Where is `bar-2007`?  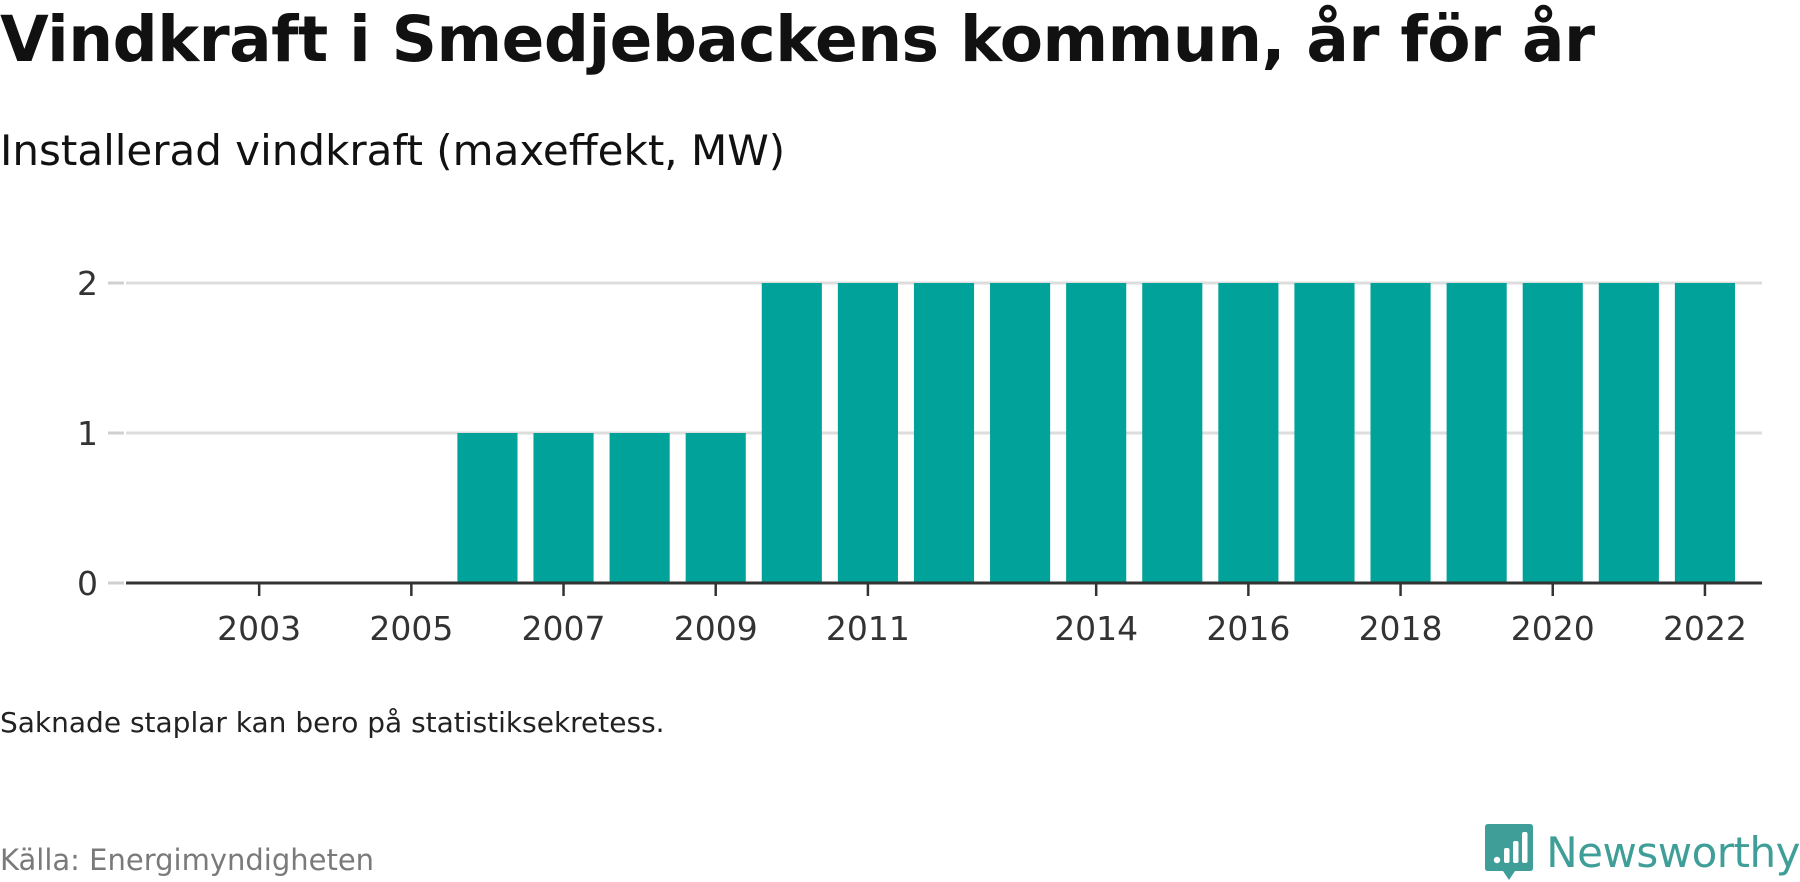
bar-2007 is located at coordinates (563, 508).